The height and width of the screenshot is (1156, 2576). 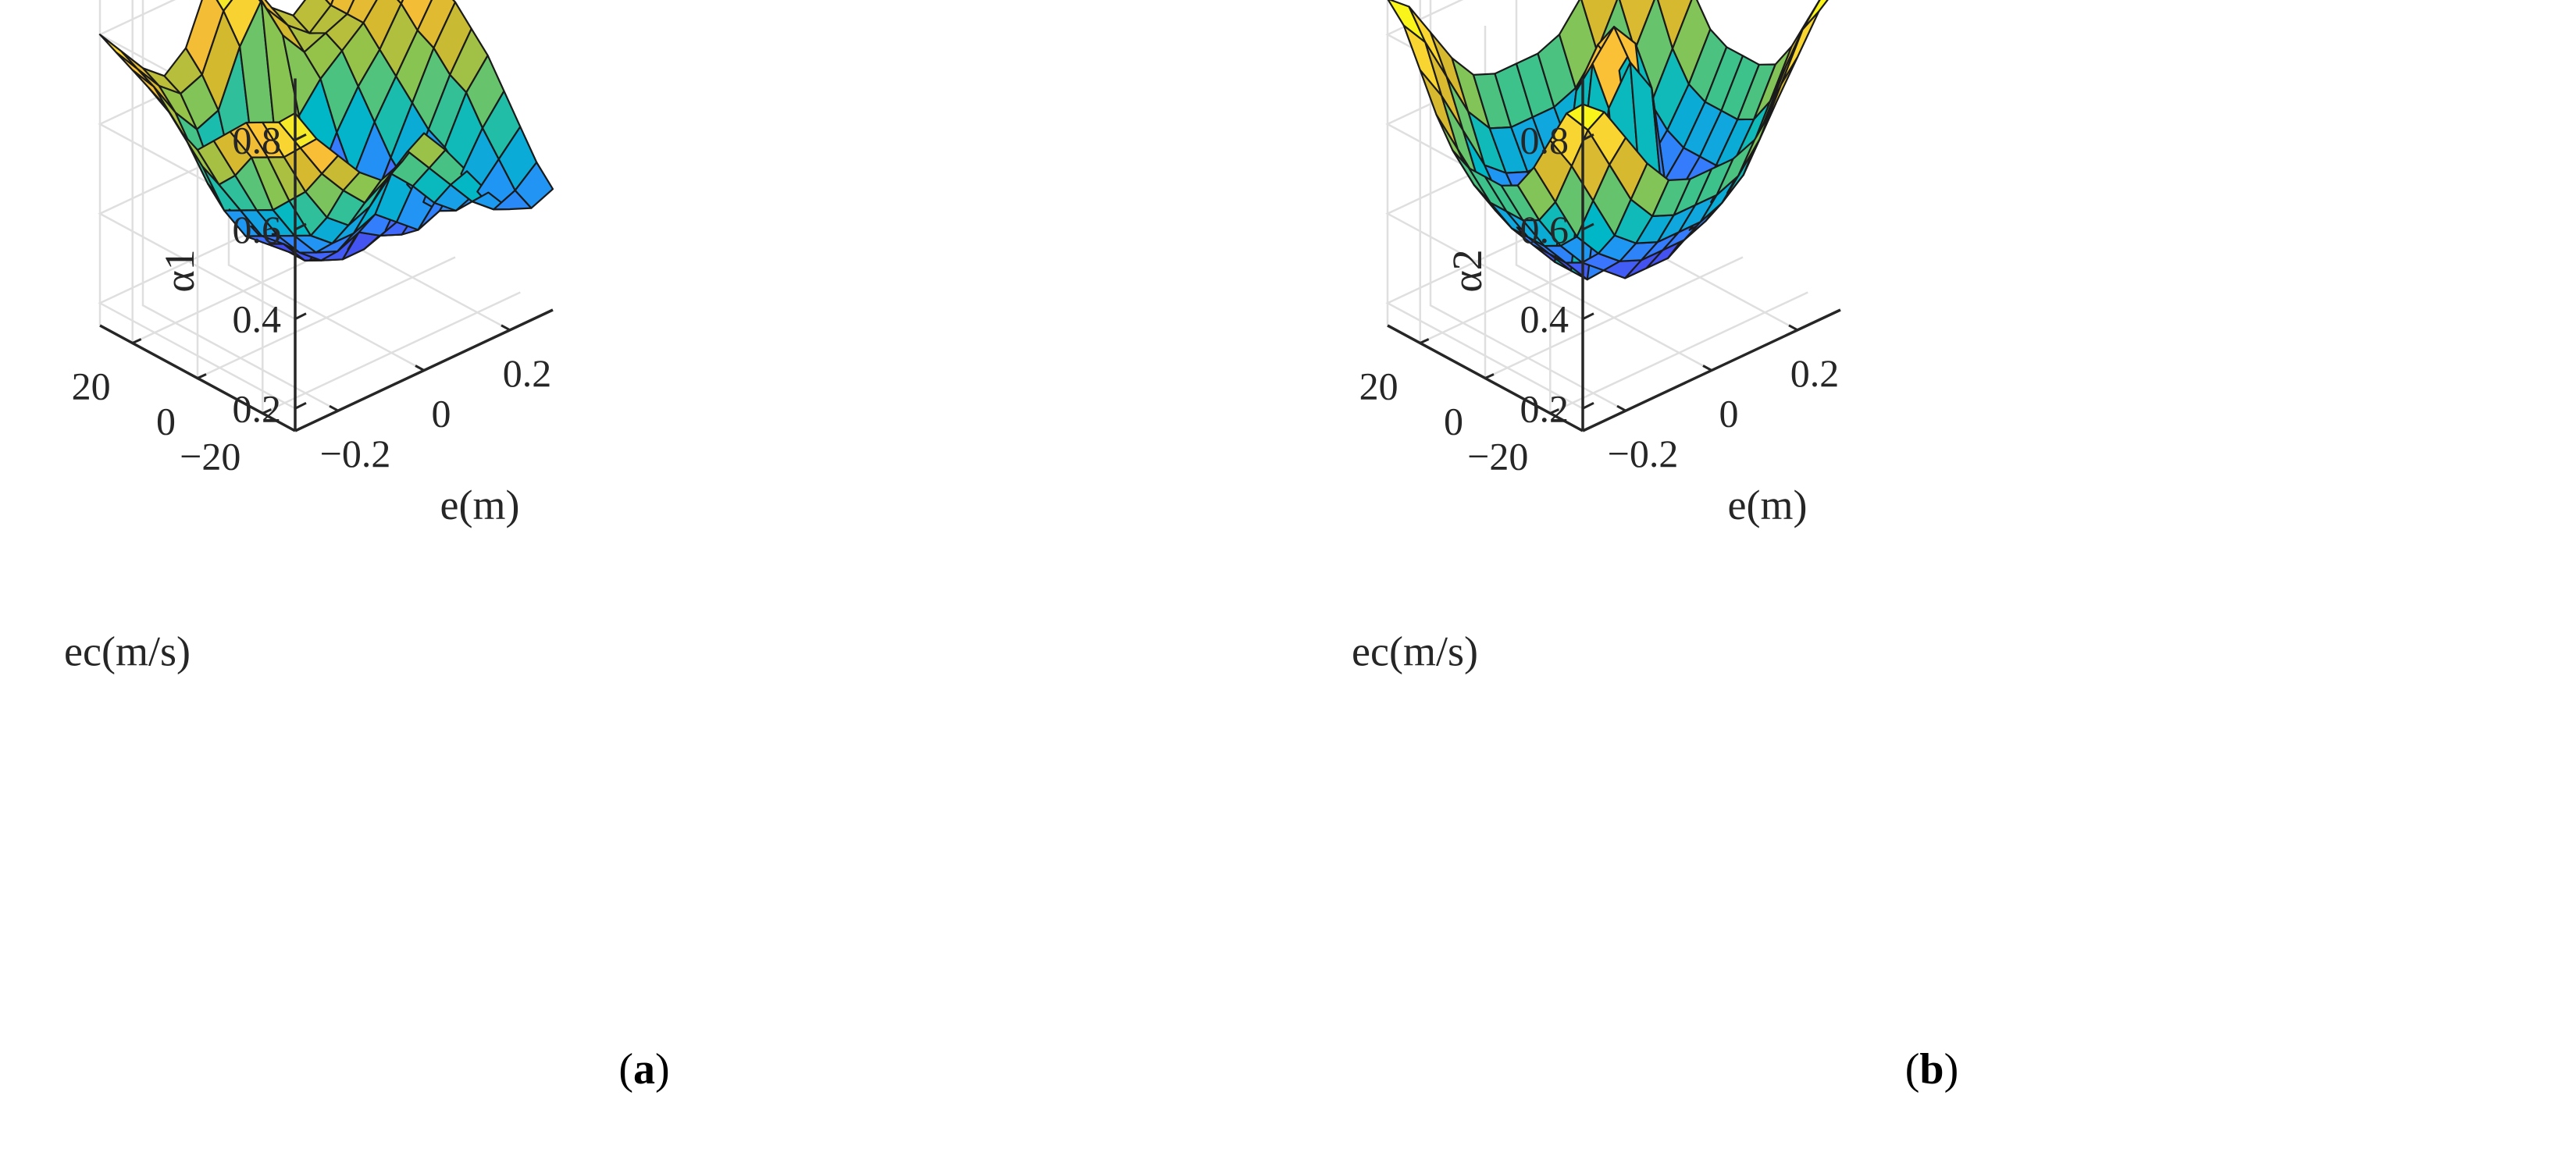 I want to click on z-axis-label: α1, so click(x=179, y=270).